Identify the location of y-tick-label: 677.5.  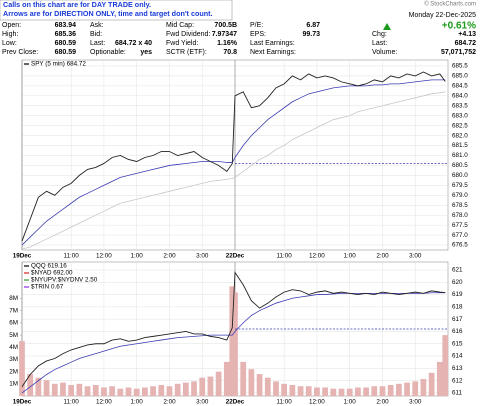
(460, 225).